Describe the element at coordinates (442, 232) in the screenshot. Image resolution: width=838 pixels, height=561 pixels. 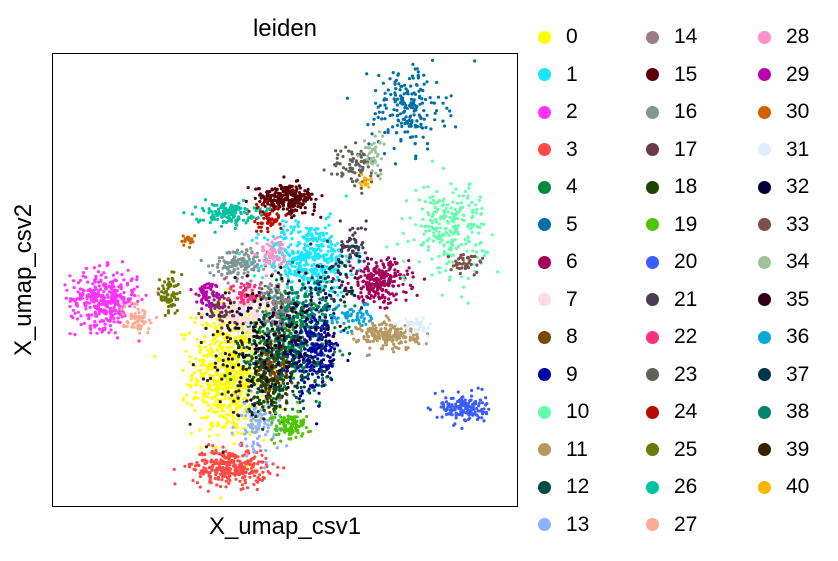
I see `cluster-10-points` at that location.